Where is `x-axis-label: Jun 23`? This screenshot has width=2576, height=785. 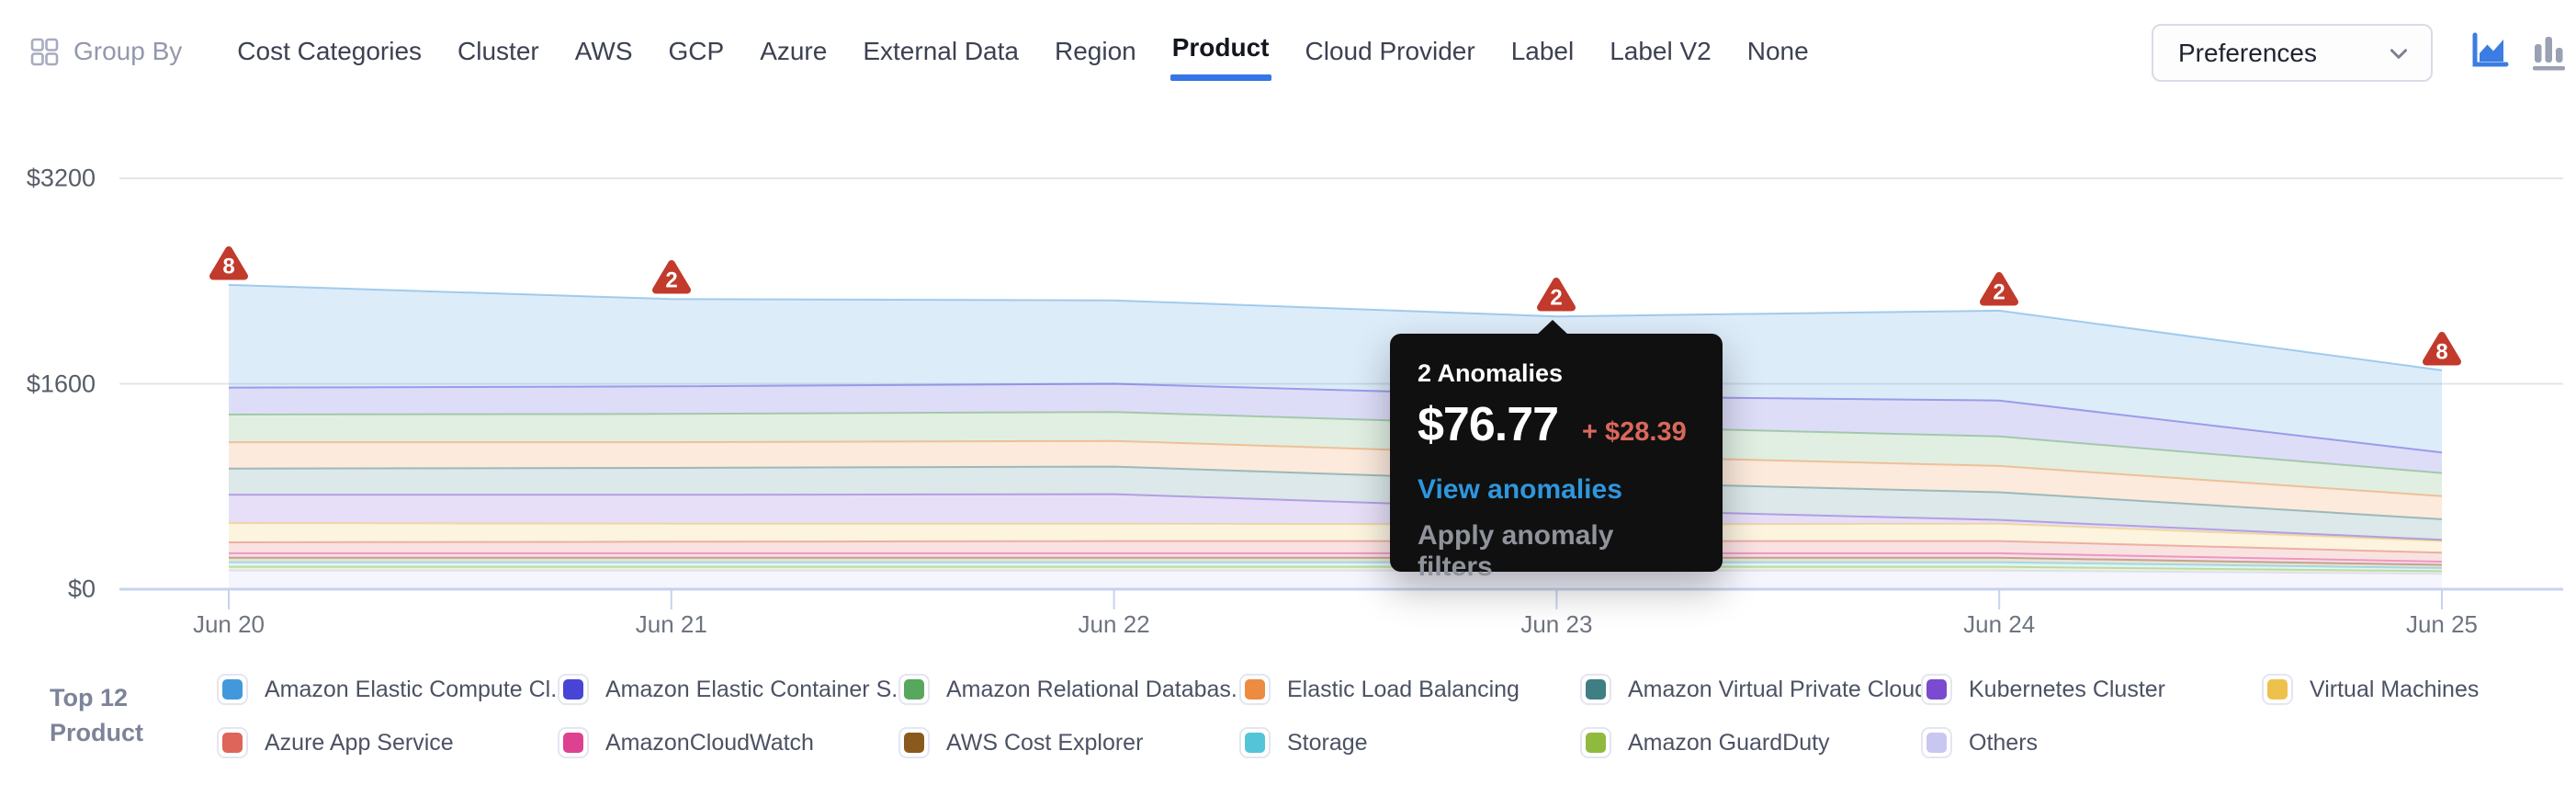 x-axis-label: Jun 23 is located at coordinates (1556, 624).